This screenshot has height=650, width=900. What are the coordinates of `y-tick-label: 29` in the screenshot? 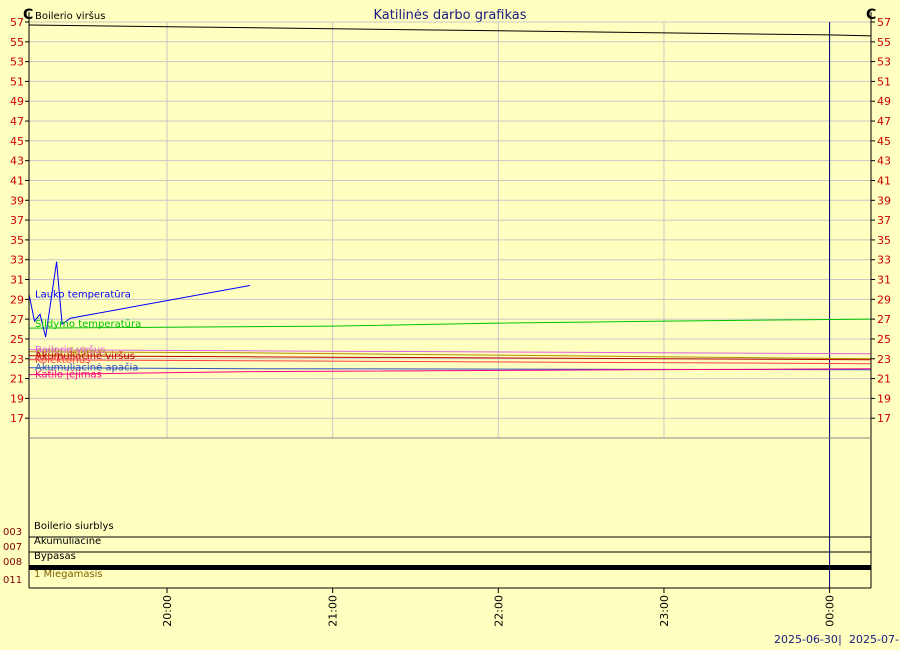 It's located at (17, 299).